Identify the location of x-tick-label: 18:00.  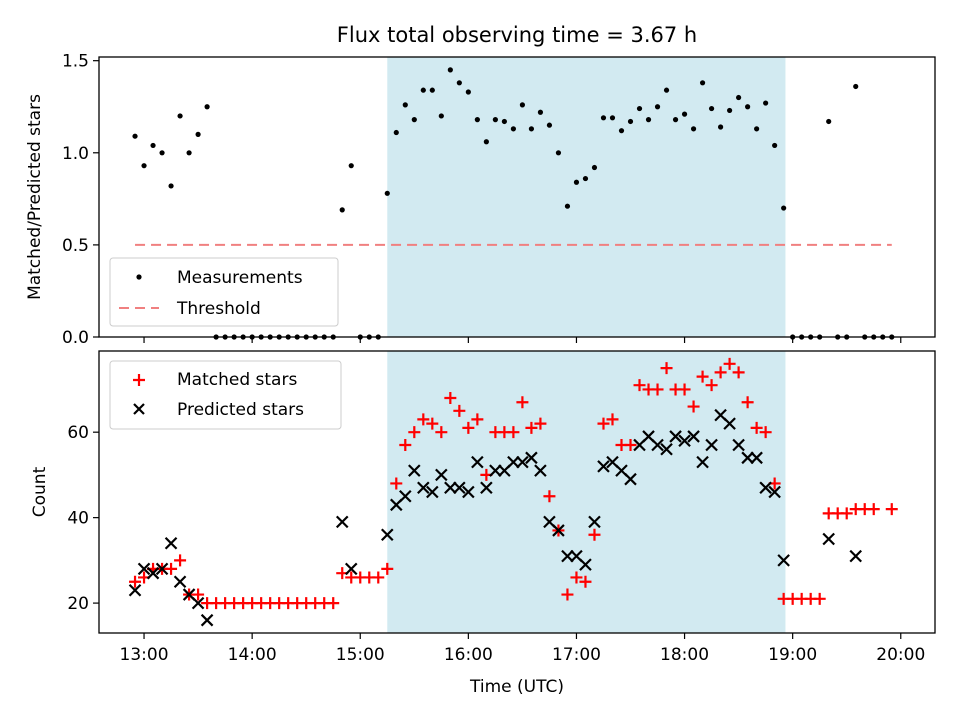
(684, 655).